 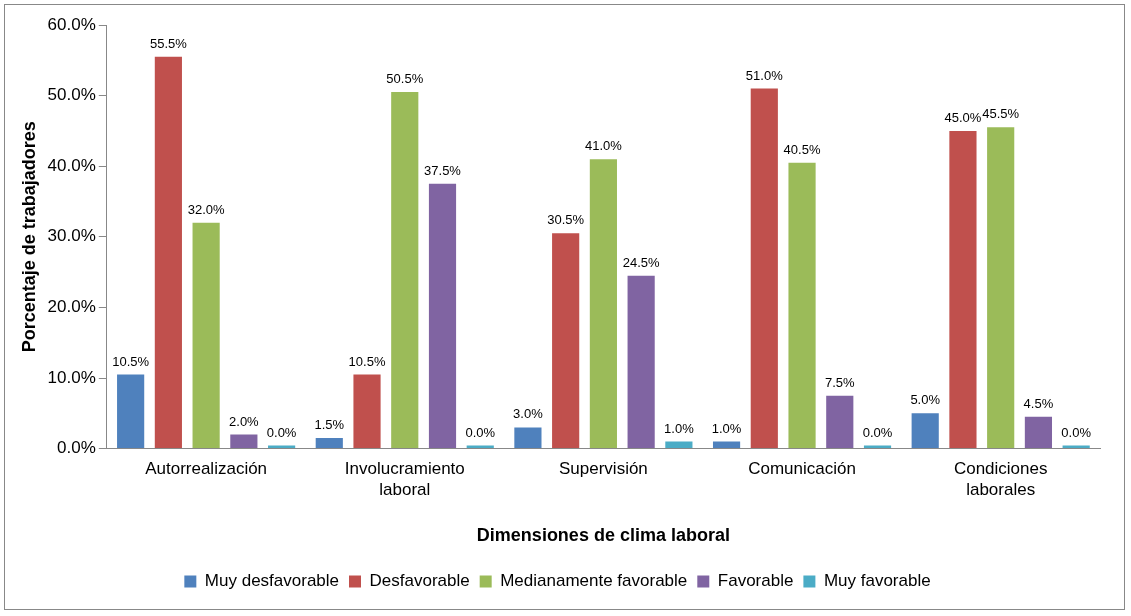 I want to click on legend-label: Favorable, so click(x=755, y=581).